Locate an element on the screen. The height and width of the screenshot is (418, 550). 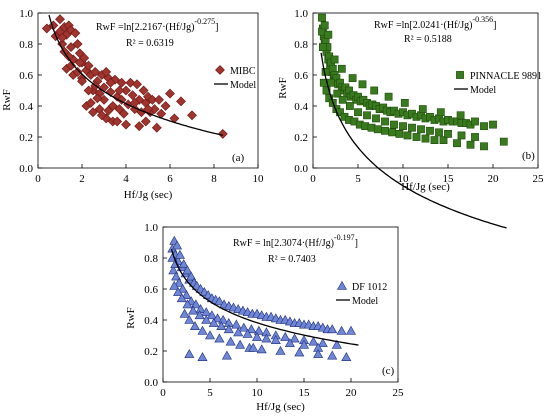
legend-label: DF 1012 is located at coordinates (369, 287).